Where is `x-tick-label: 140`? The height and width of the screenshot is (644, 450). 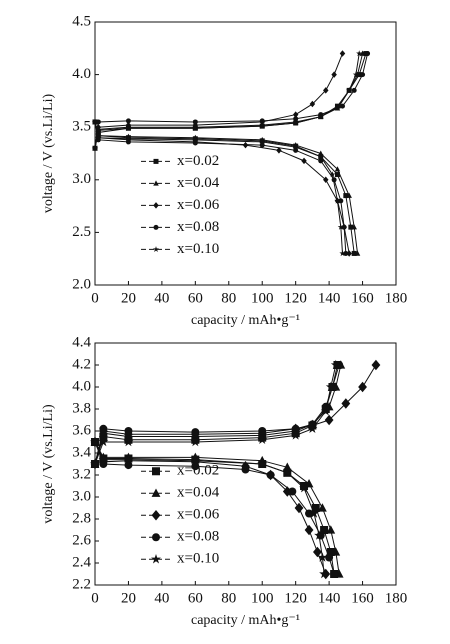
x-tick-label: 140 is located at coordinates (329, 598).